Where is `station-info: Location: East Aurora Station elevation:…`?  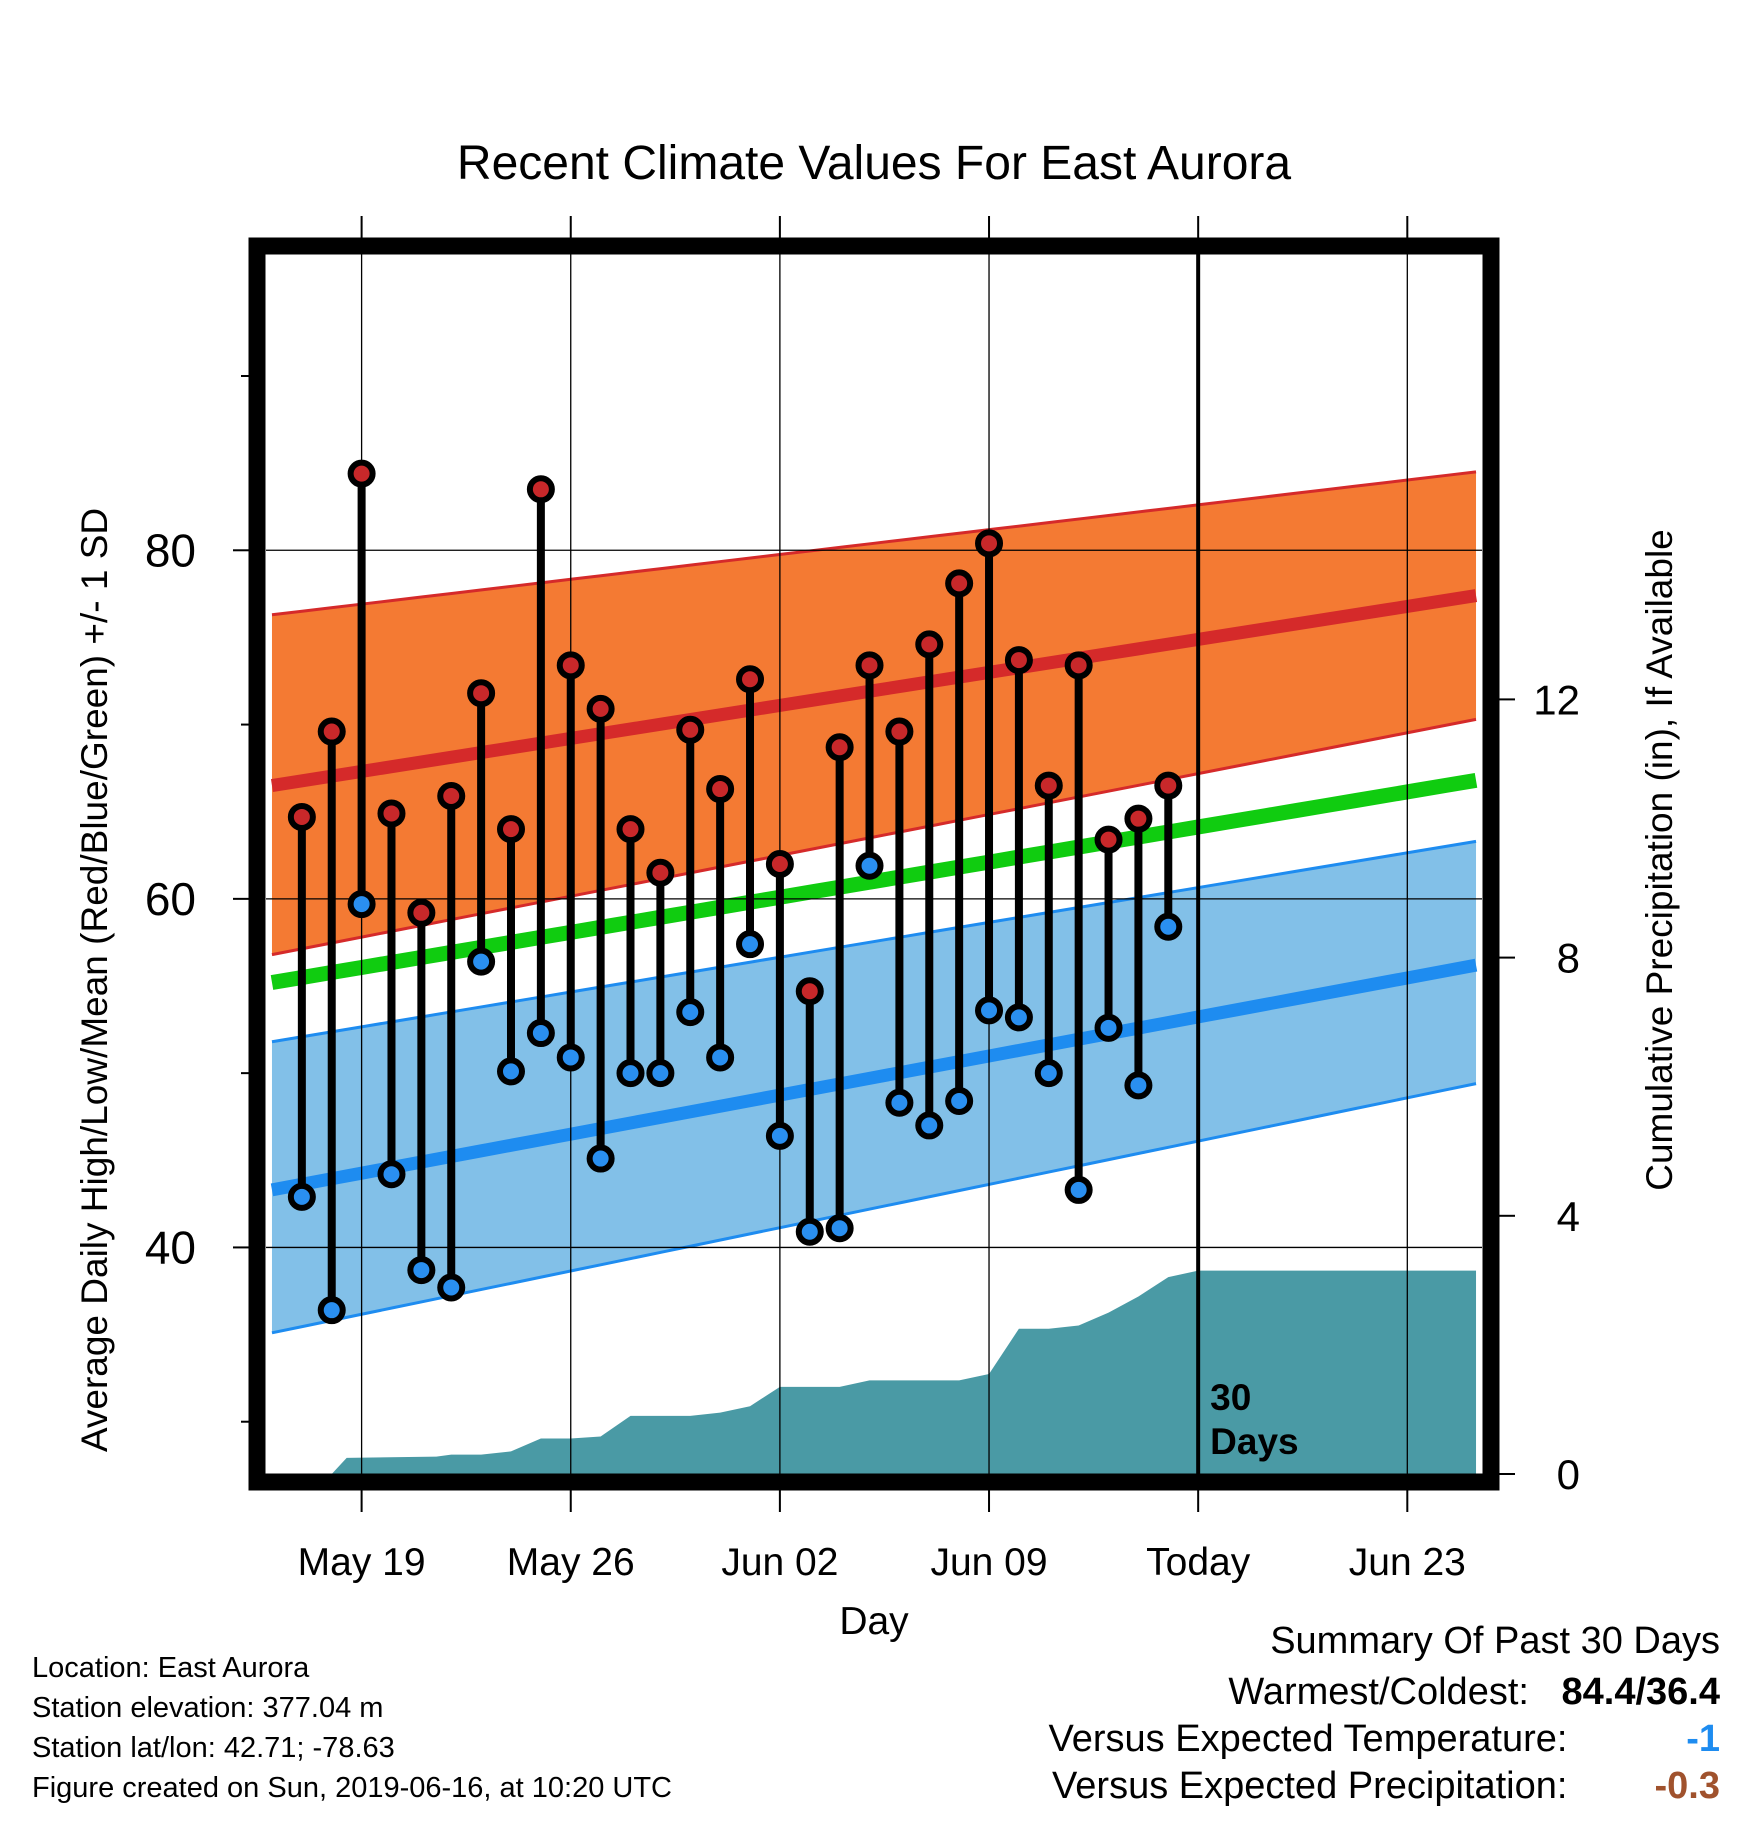
station-info: Location: East Aurora Station elevation:… is located at coordinates (352, 1728).